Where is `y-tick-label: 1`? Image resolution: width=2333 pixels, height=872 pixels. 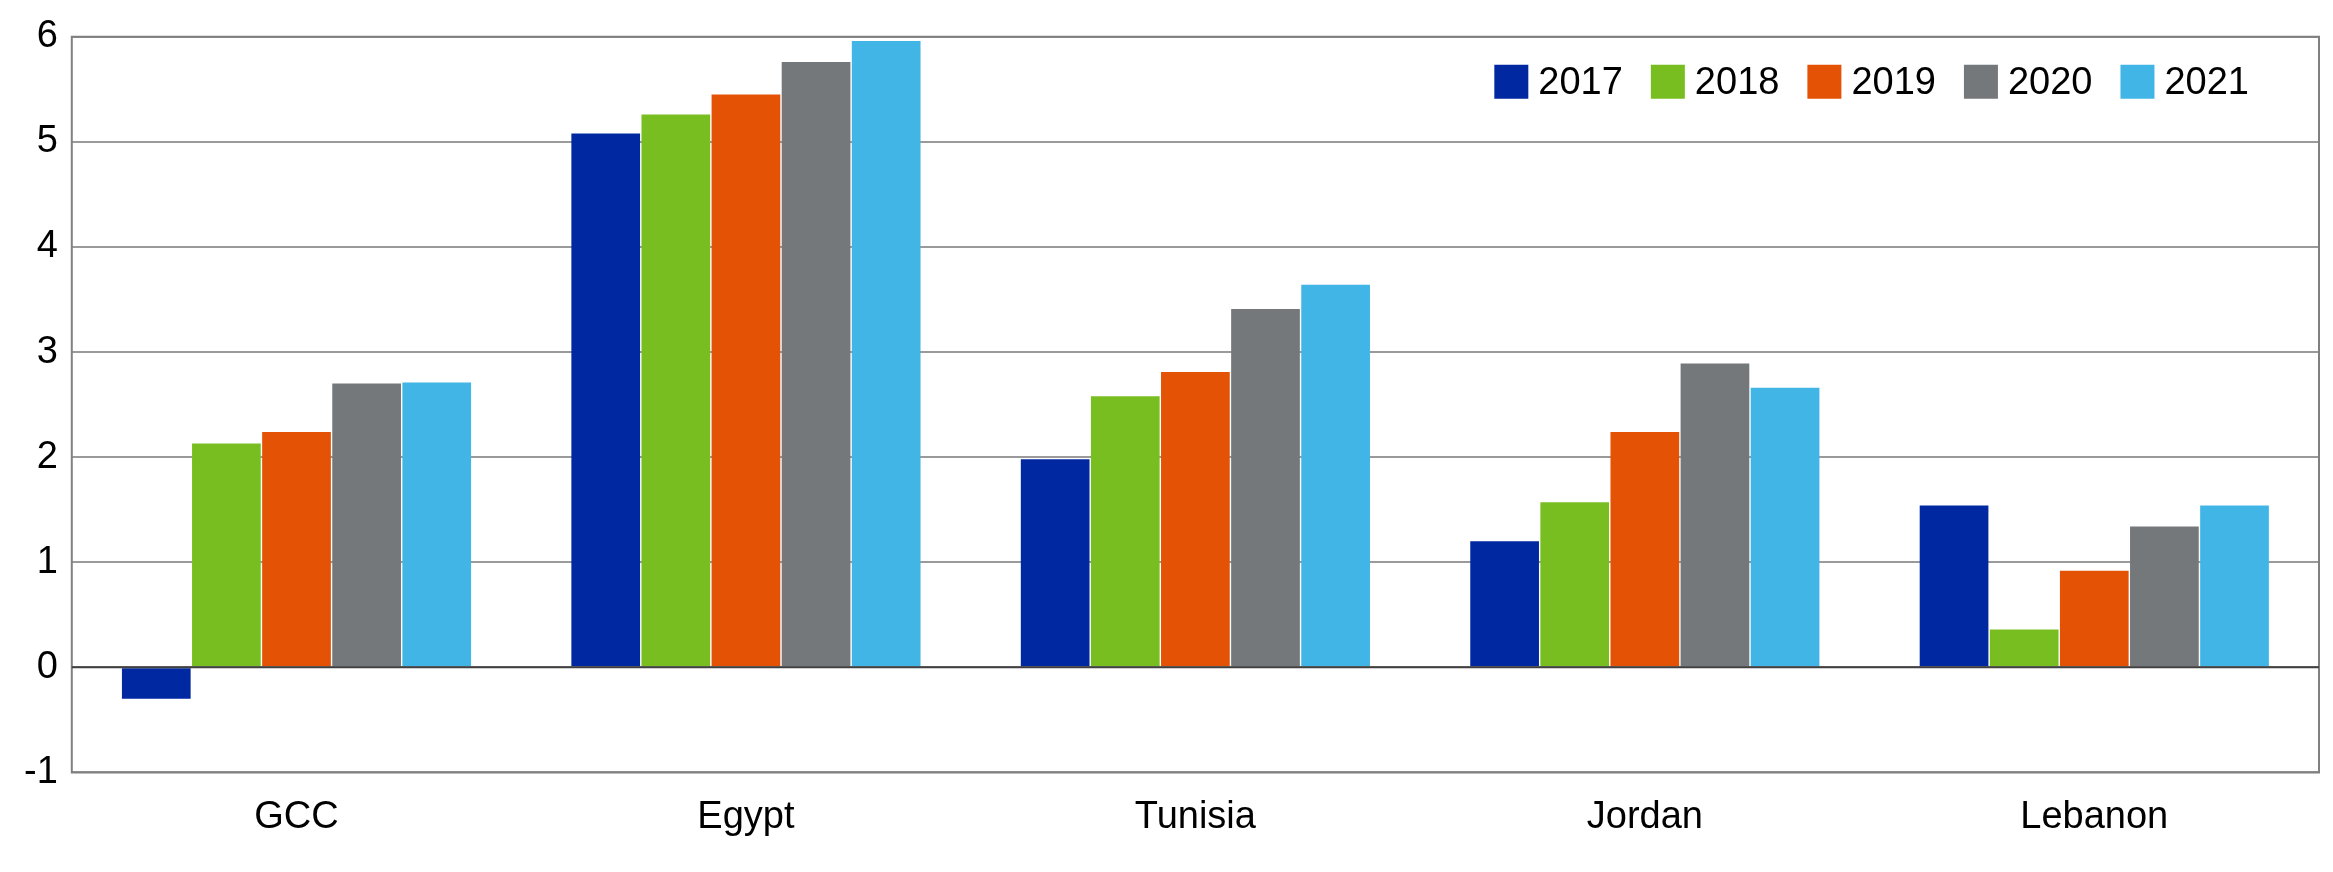 y-tick-label: 1 is located at coordinates (47, 559).